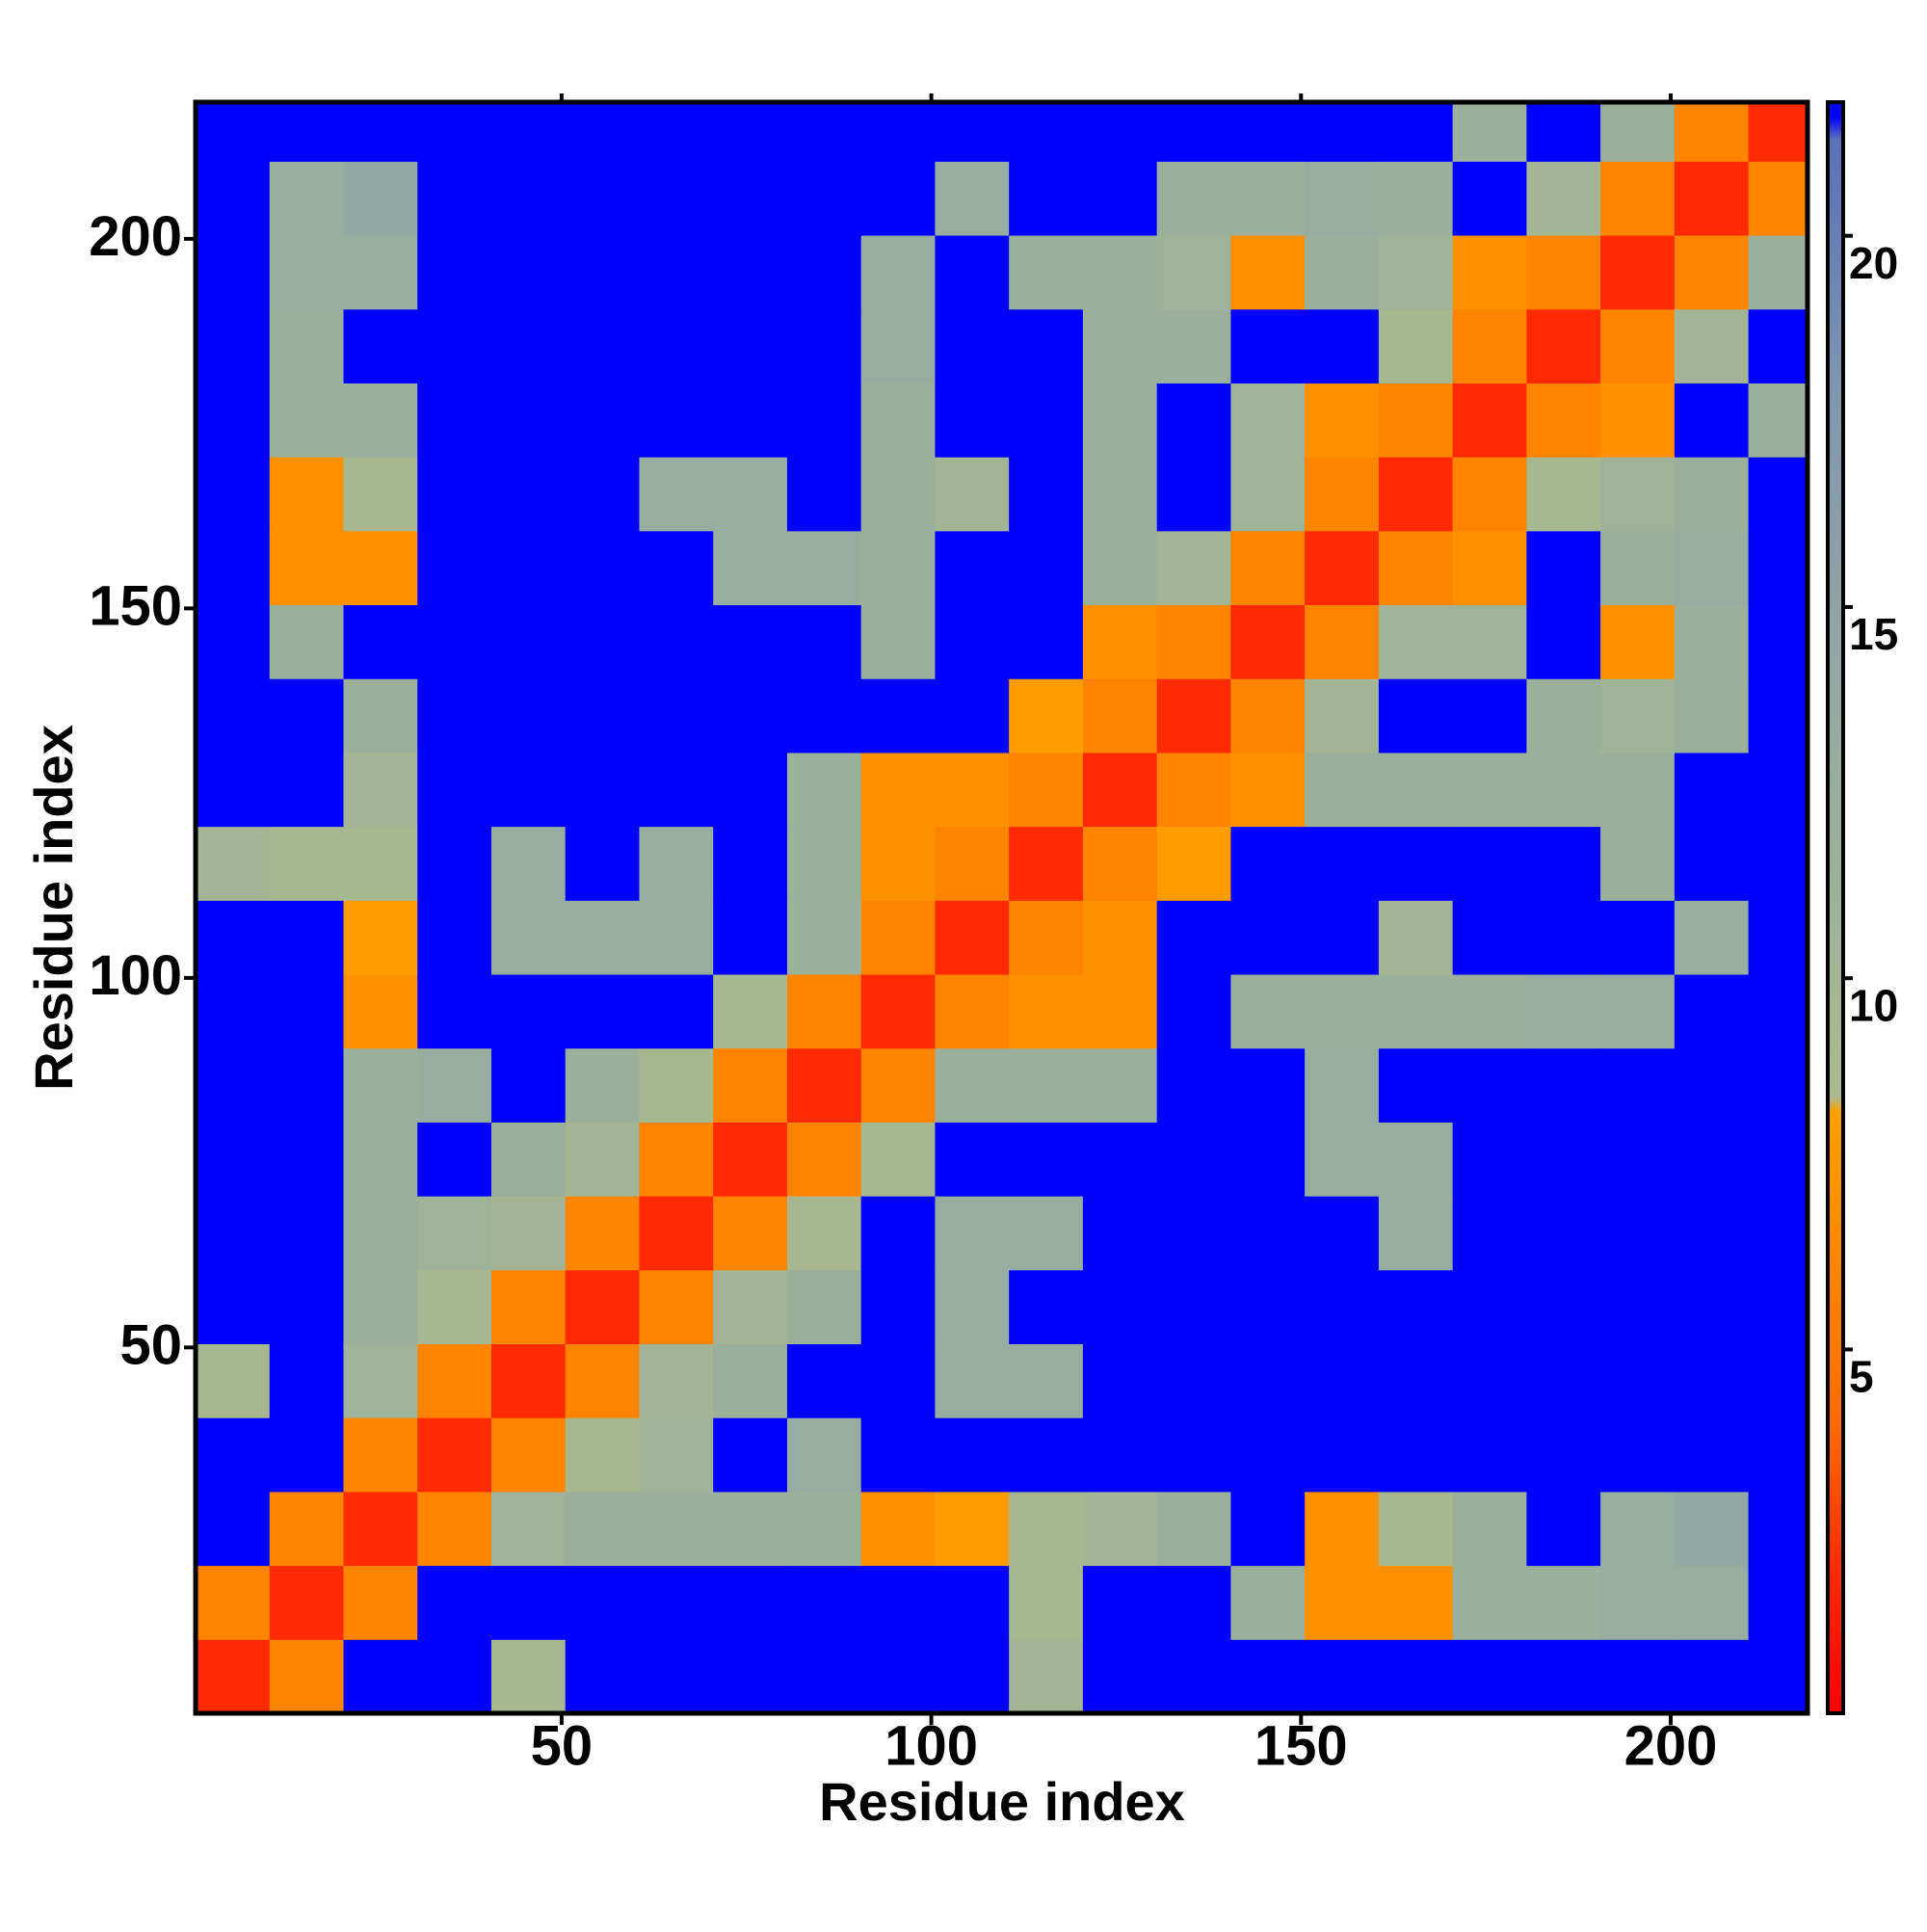  What do you see at coordinates (53, 908) in the screenshot?
I see `y-axis-title: Residue index` at bounding box center [53, 908].